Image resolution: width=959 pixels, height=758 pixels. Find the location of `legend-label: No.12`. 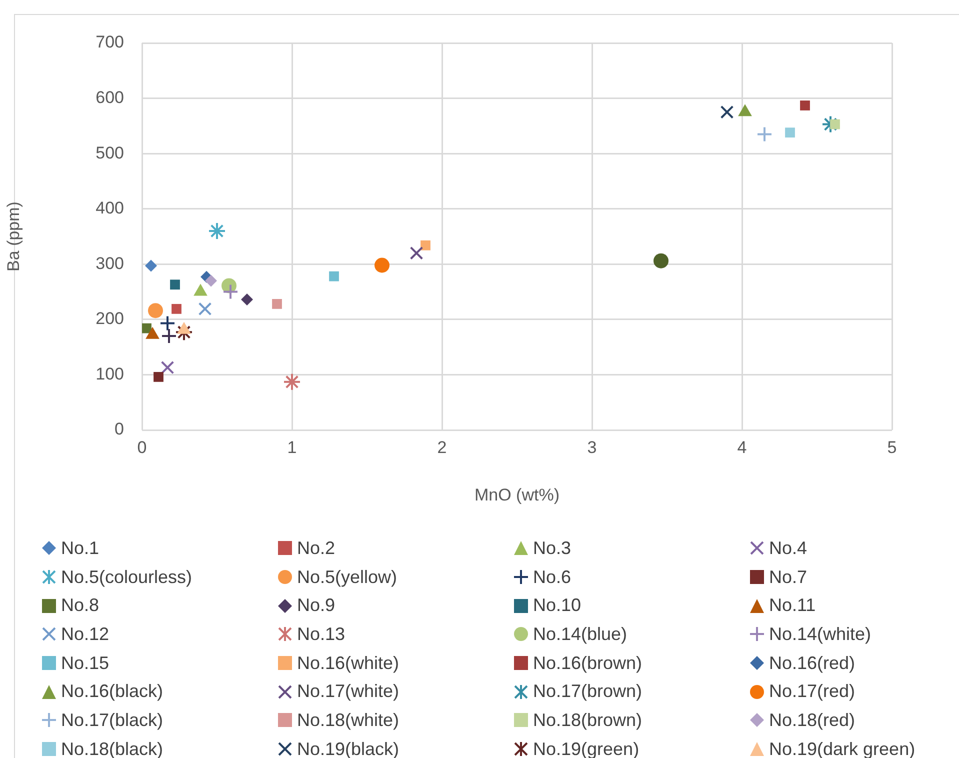

legend-label: No.12 is located at coordinates (85, 634).